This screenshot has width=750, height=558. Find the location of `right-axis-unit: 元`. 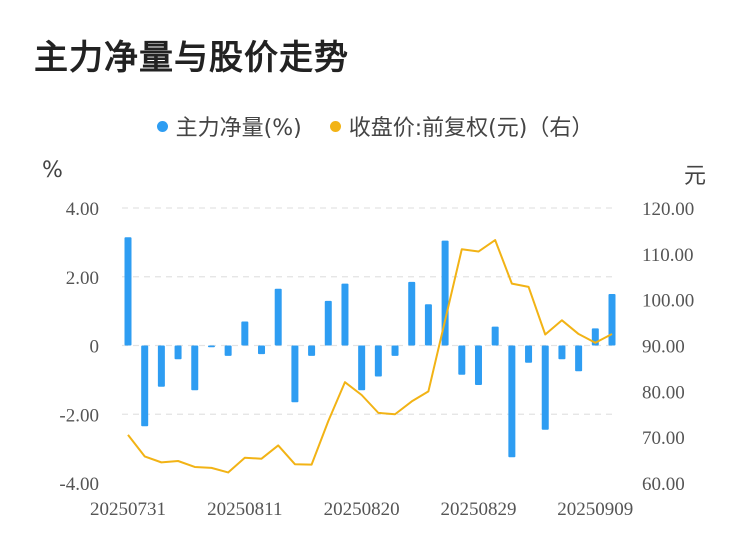

right-axis-unit: 元 is located at coordinates (695, 176).